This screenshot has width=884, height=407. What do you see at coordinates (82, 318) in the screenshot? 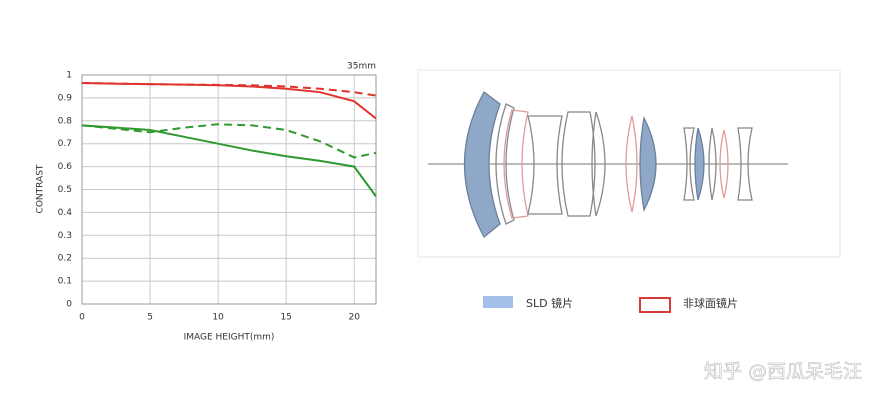
I see `x-tick-label: 0` at bounding box center [82, 318].